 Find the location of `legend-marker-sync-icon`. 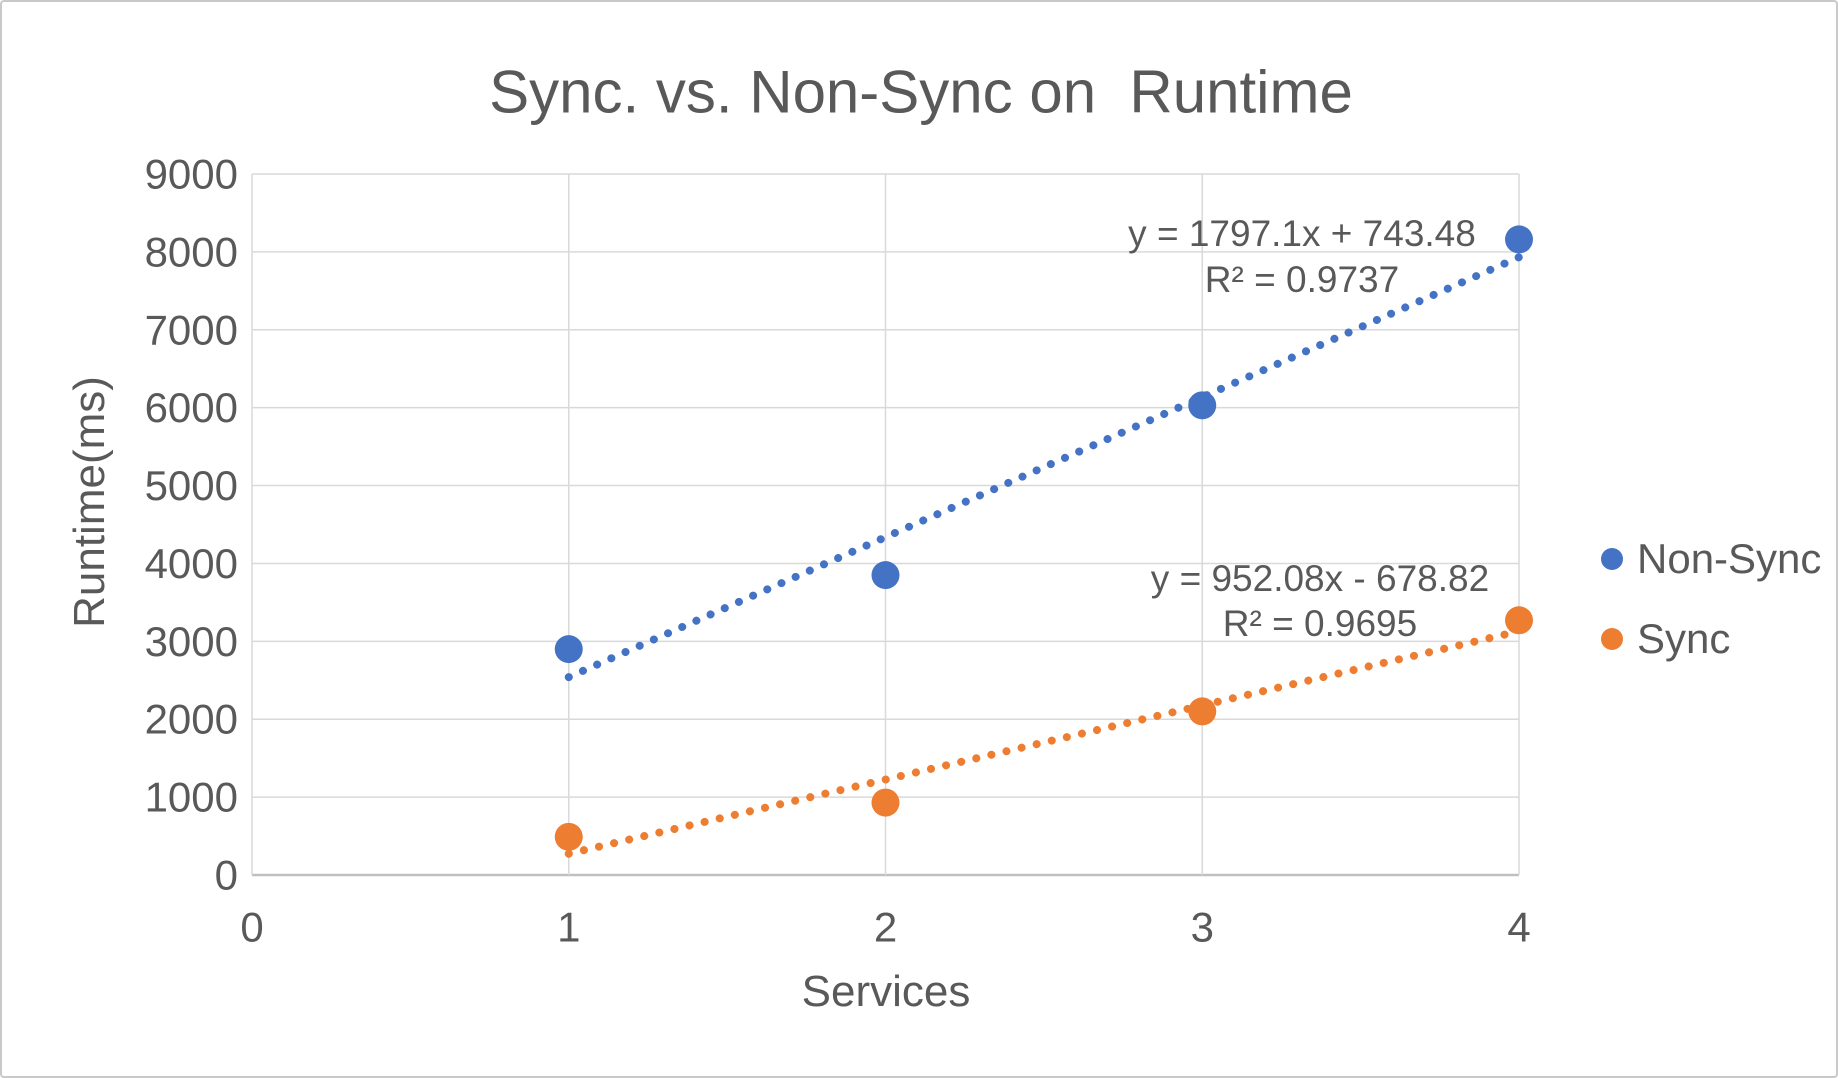

legend-marker-sync-icon is located at coordinates (1612, 639).